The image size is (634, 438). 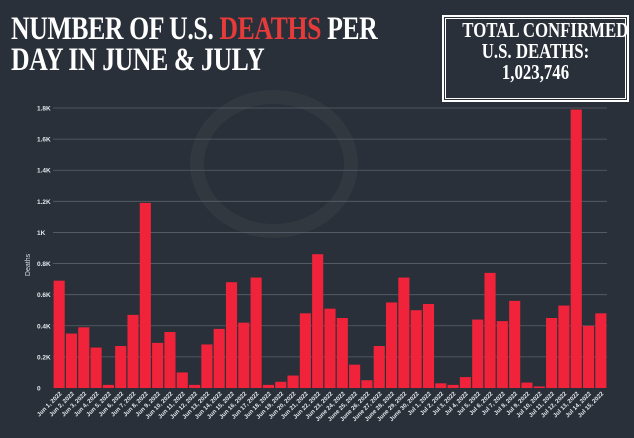 What do you see at coordinates (535, 51) in the screenshot?
I see `total-label-line-2: U.S. DEATHS:` at bounding box center [535, 51].